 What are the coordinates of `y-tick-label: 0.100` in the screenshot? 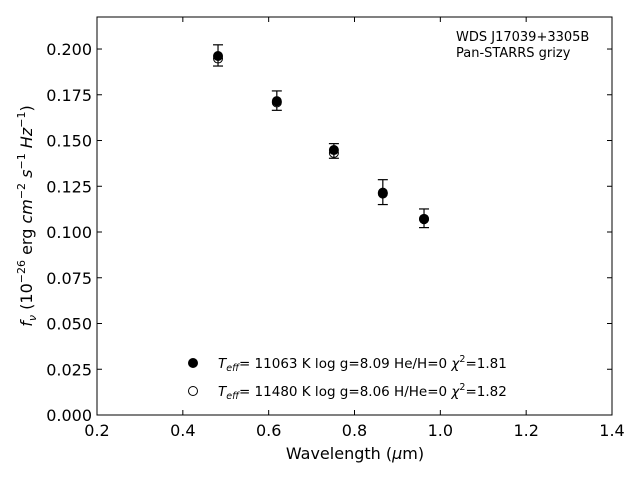 It's located at (69, 232).